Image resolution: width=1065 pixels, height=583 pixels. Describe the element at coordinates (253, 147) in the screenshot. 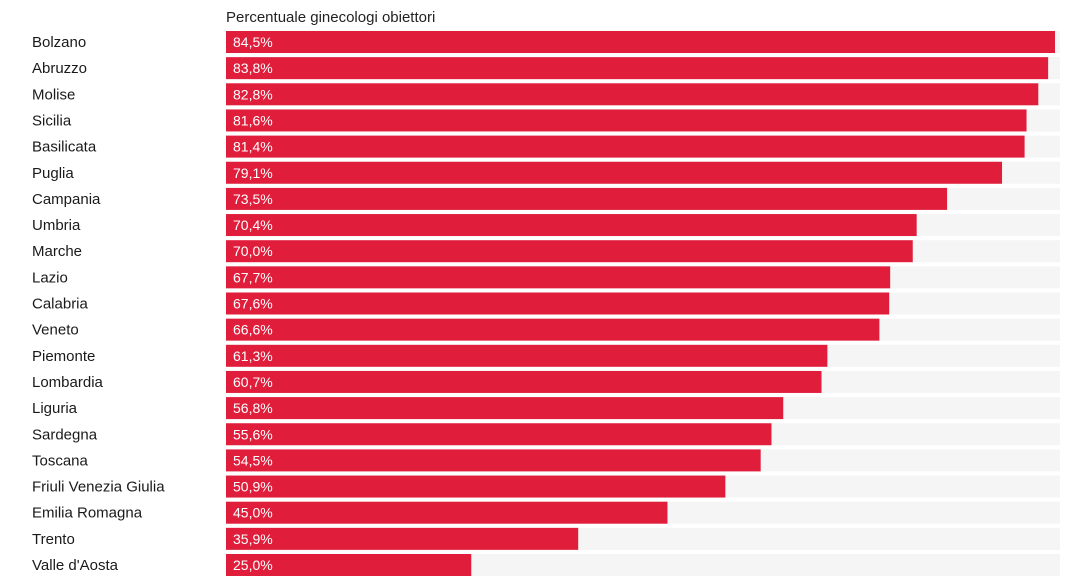

I see `value-label: 81,4%` at that location.